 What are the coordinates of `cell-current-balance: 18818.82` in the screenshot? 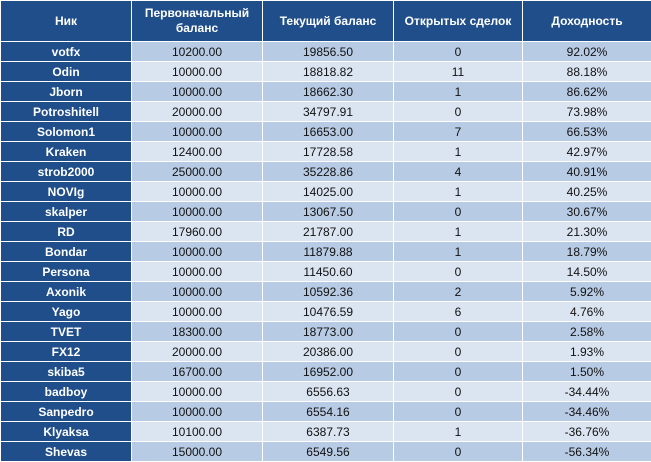 It's located at (328, 72).